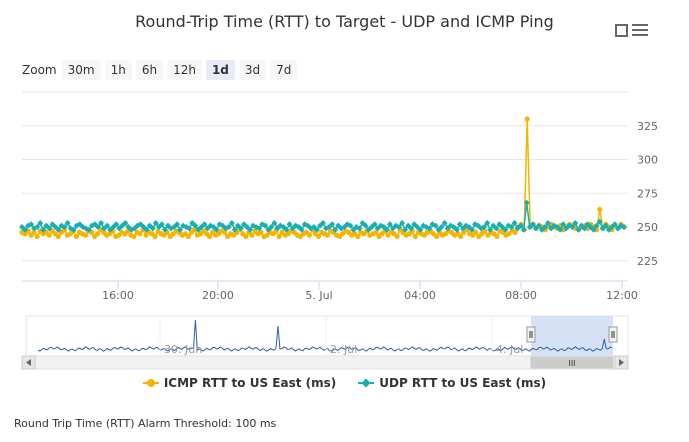  What do you see at coordinates (531, 334) in the screenshot?
I see `navigator-left-handle` at bounding box center [531, 334].